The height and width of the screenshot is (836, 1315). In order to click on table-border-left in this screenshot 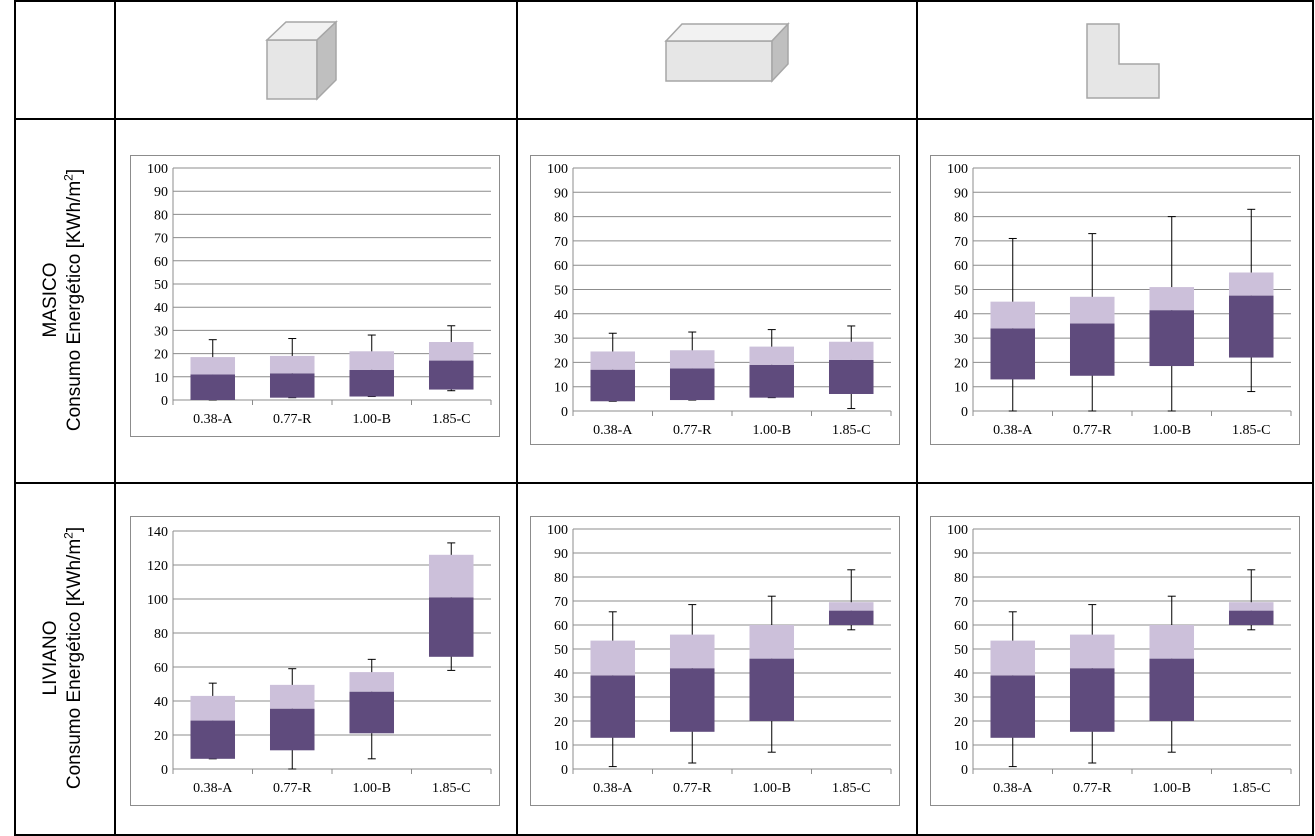, I will do `click(15, 418)`.